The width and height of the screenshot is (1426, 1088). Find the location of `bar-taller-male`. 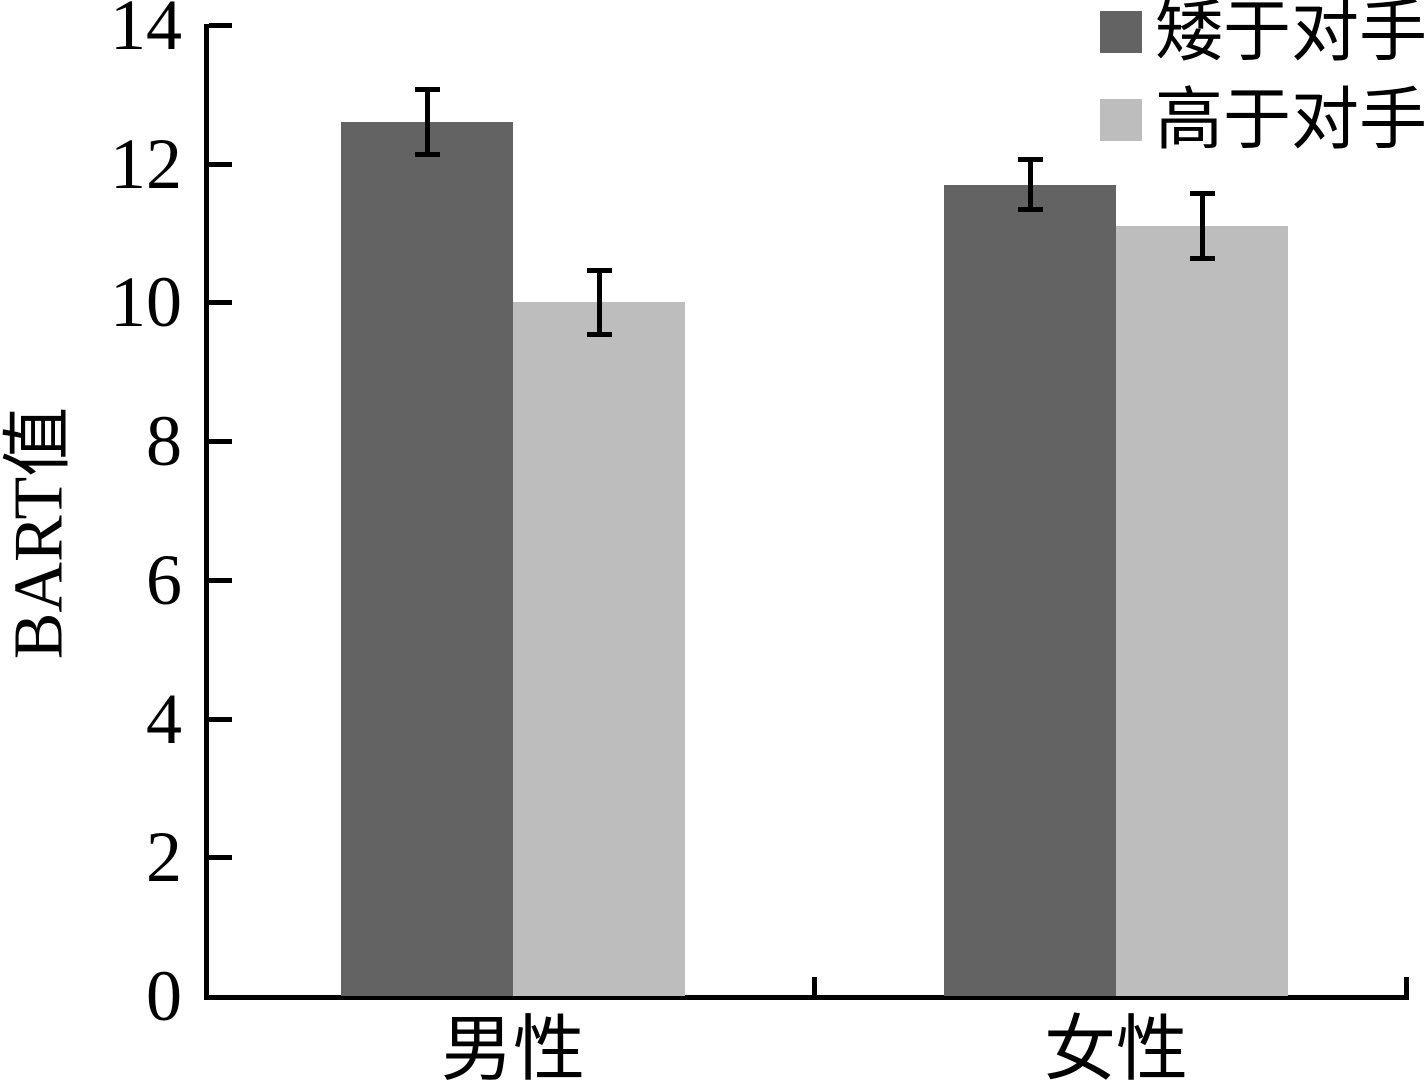

bar-taller-male is located at coordinates (599, 649).